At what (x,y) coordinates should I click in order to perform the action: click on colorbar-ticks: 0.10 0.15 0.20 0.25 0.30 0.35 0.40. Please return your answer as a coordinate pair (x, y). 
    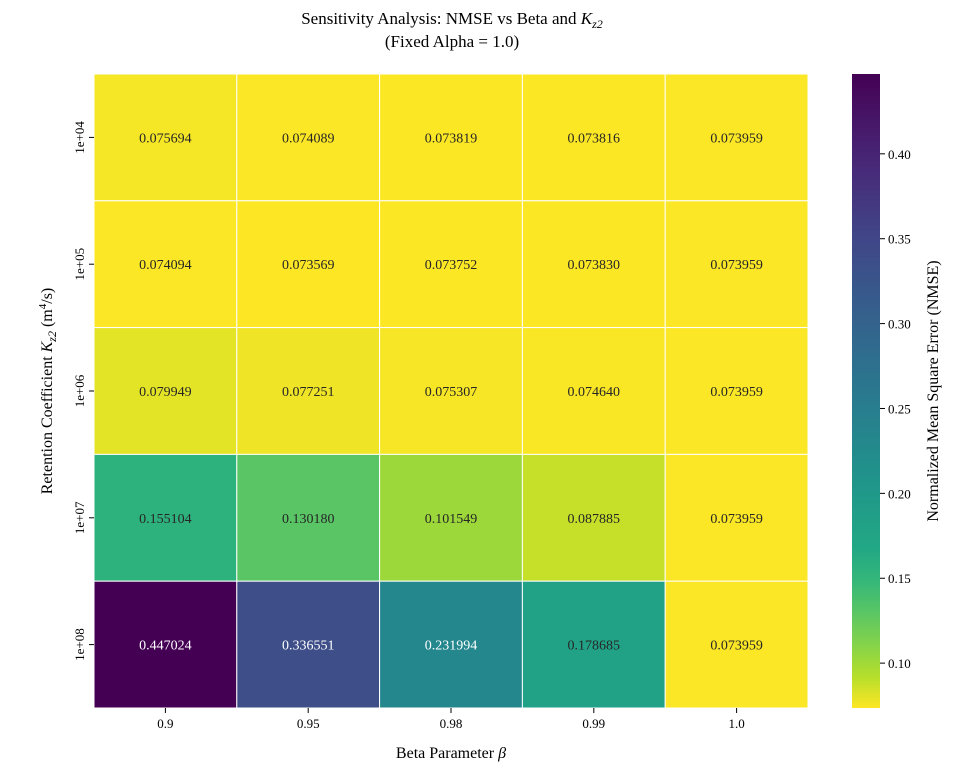
    Looking at the image, I should click on (895, 409).